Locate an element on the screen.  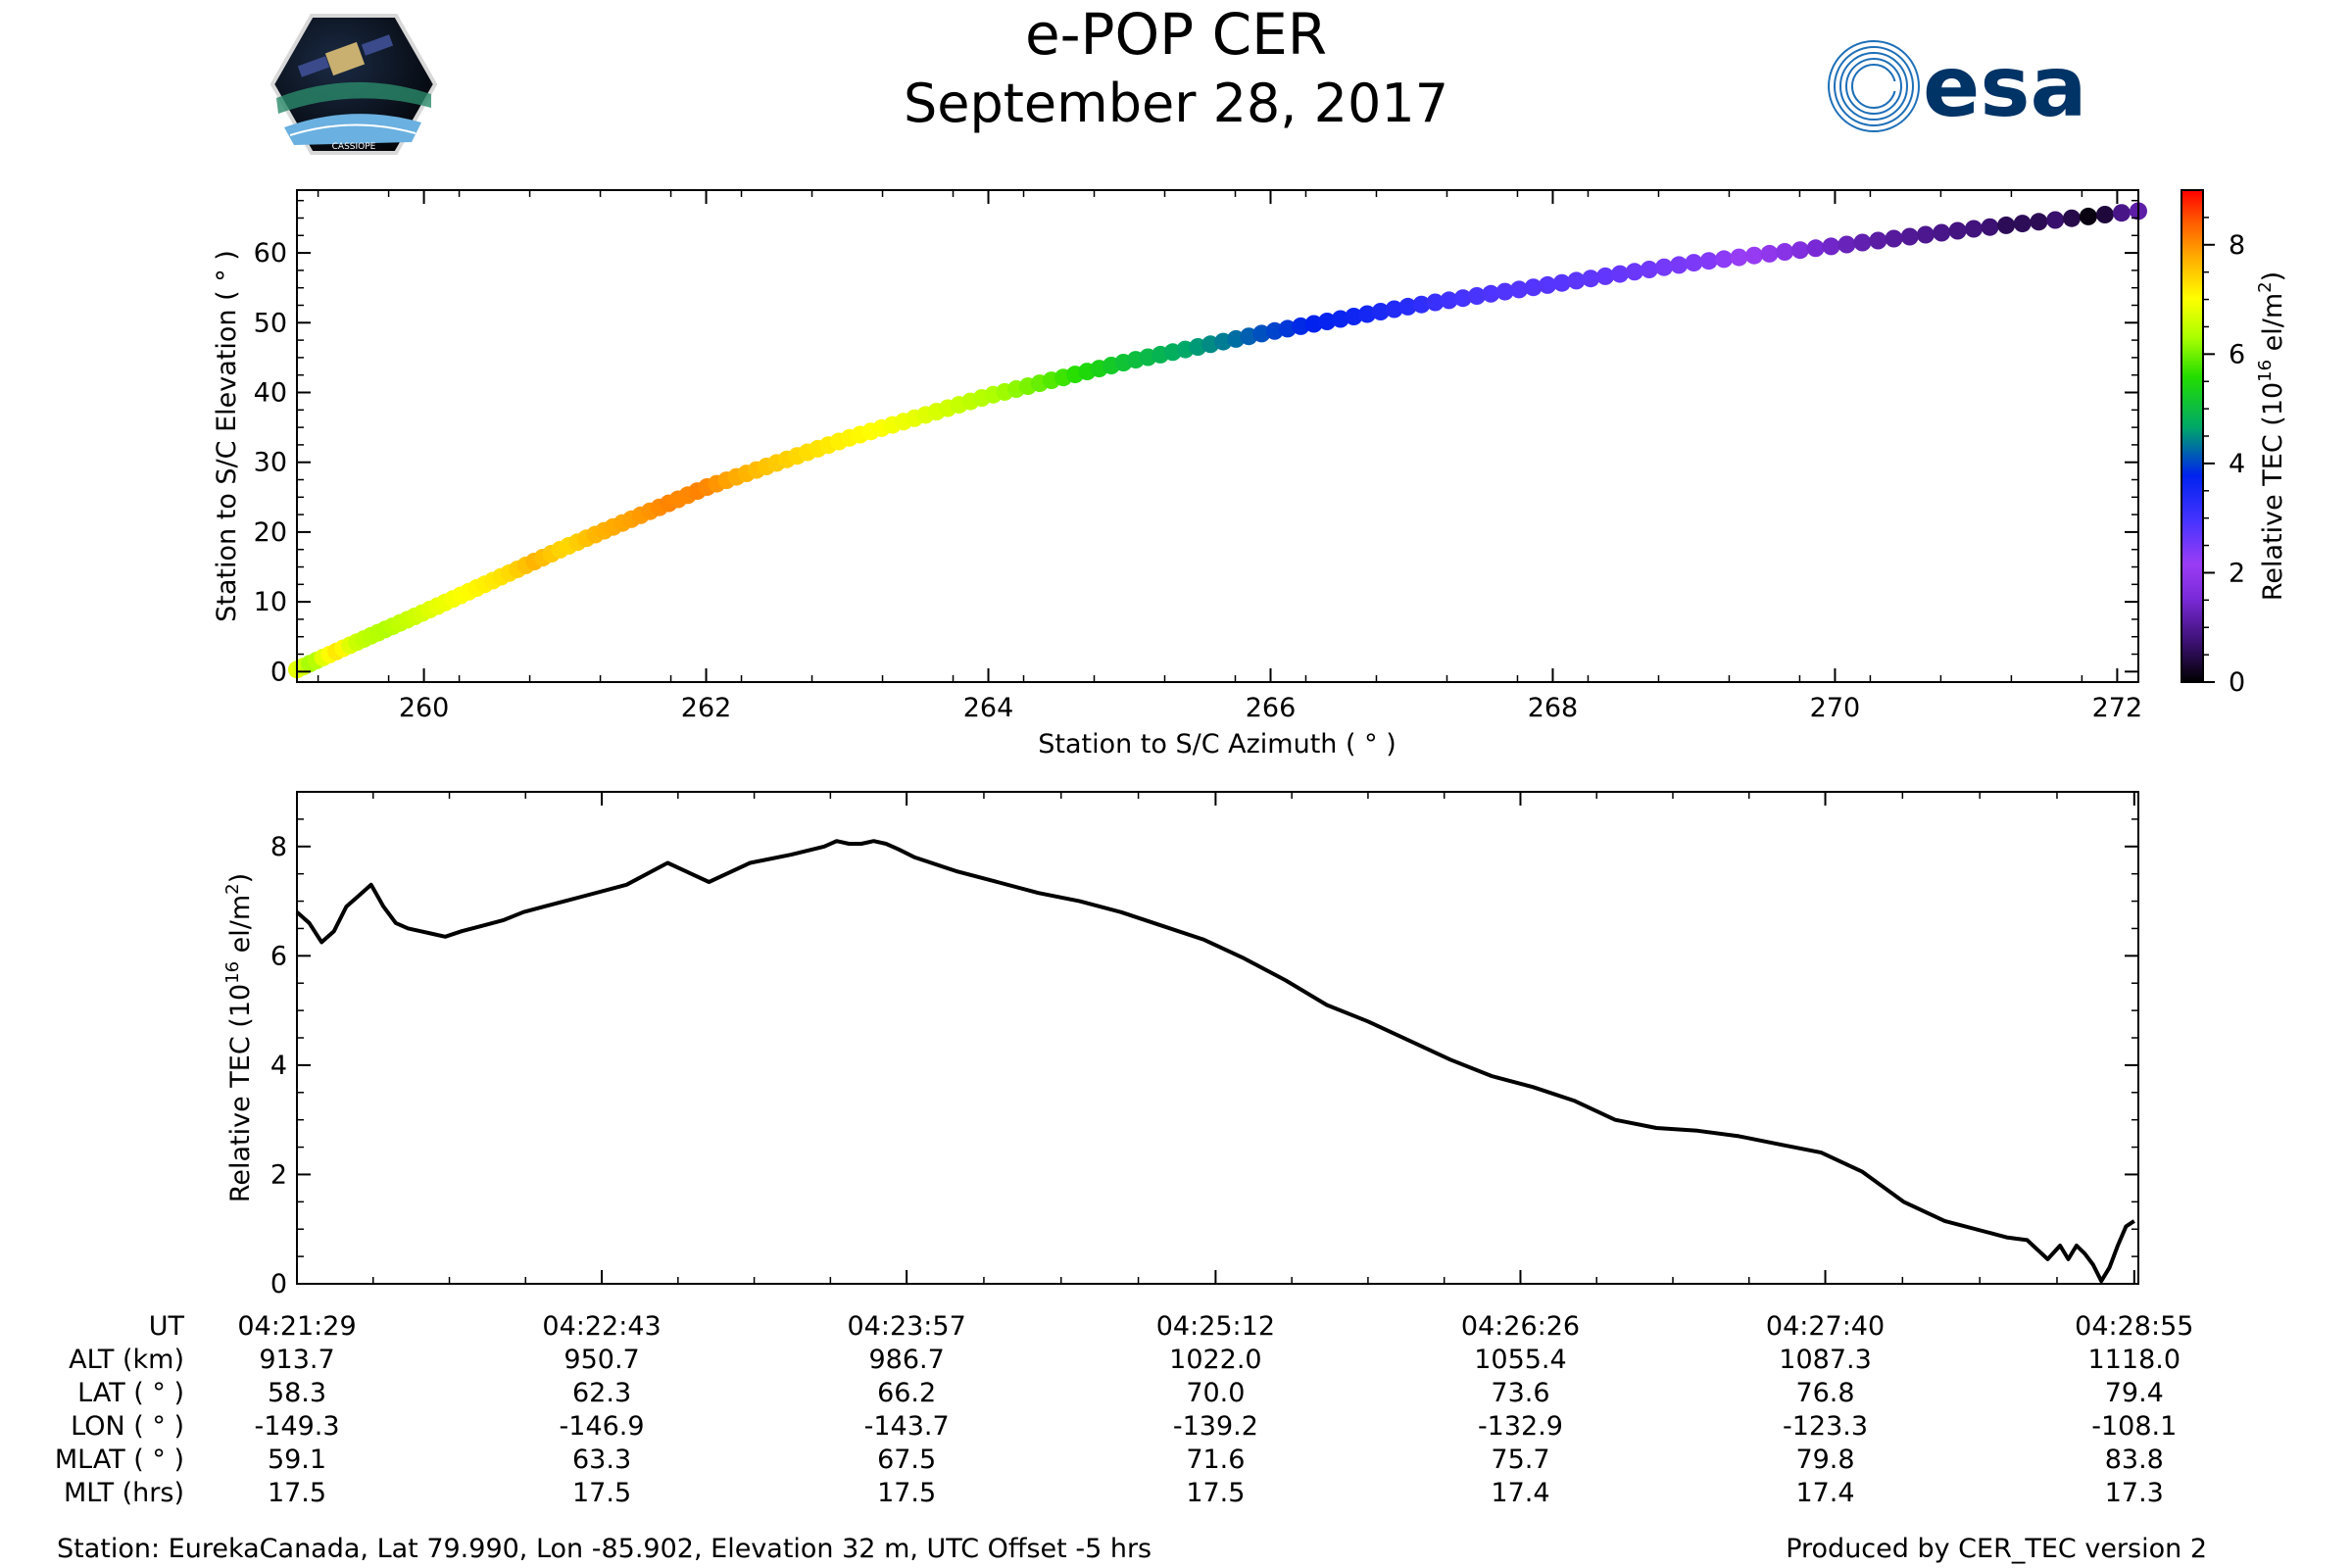
ephemeris-row-label: LON ( ° ) is located at coordinates (127, 1426).